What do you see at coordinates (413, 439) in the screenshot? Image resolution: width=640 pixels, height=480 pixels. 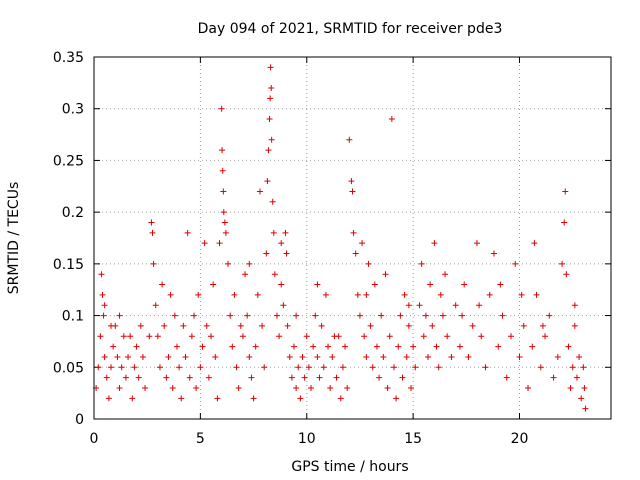 I see `x-tick-label: 15` at bounding box center [413, 439].